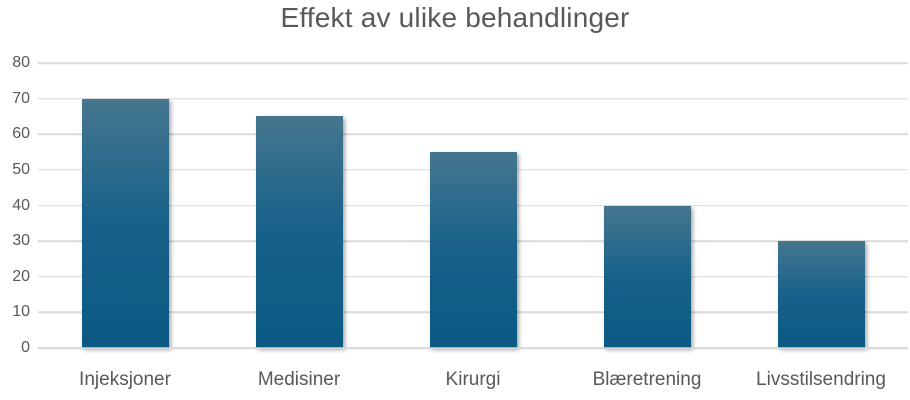  I want to click on x-axis-label-injeksjoner: Injeksjoner, so click(125, 379).